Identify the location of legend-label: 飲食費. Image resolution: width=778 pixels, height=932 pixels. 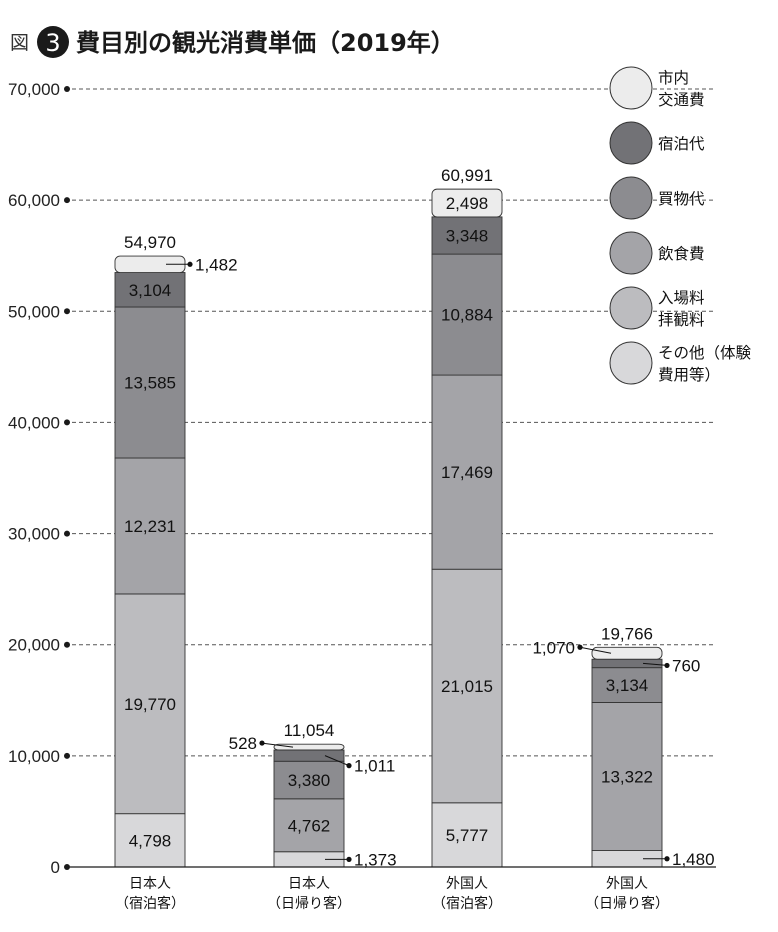
(681, 254).